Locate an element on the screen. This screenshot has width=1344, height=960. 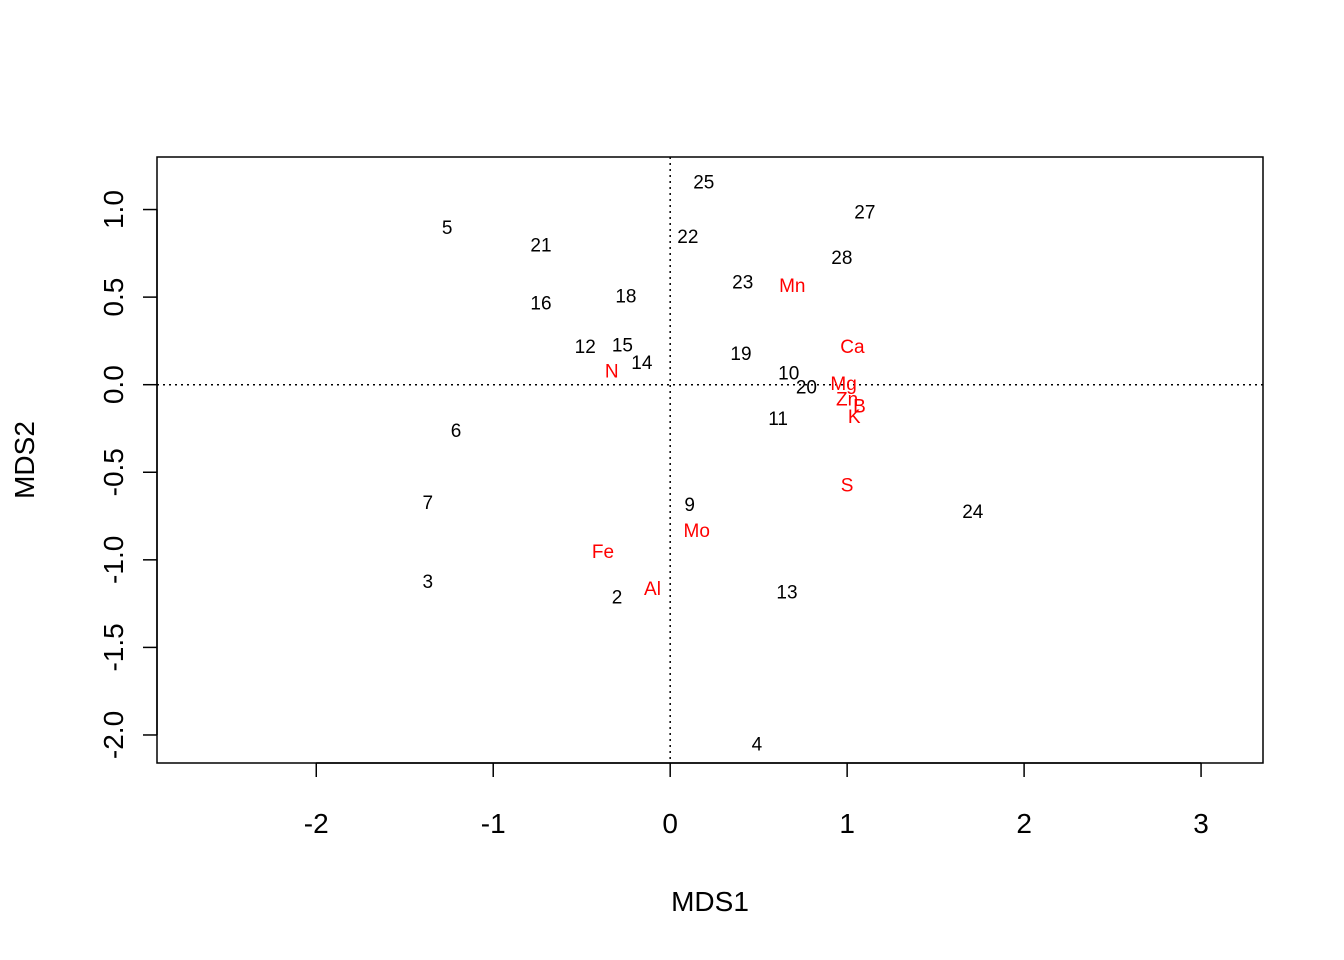
variable-point-Mg: Mg is located at coordinates (843, 384).